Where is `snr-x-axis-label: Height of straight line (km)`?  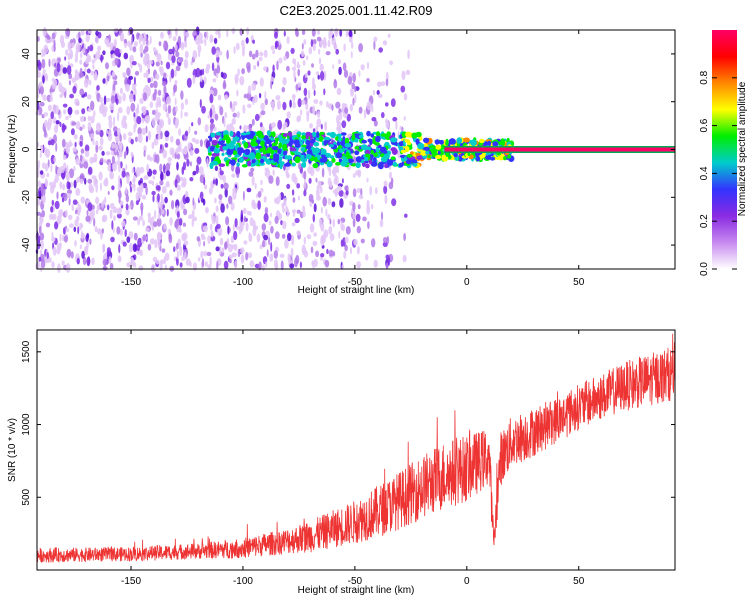 snr-x-axis-label: Height of straight line (km) is located at coordinates (356, 590).